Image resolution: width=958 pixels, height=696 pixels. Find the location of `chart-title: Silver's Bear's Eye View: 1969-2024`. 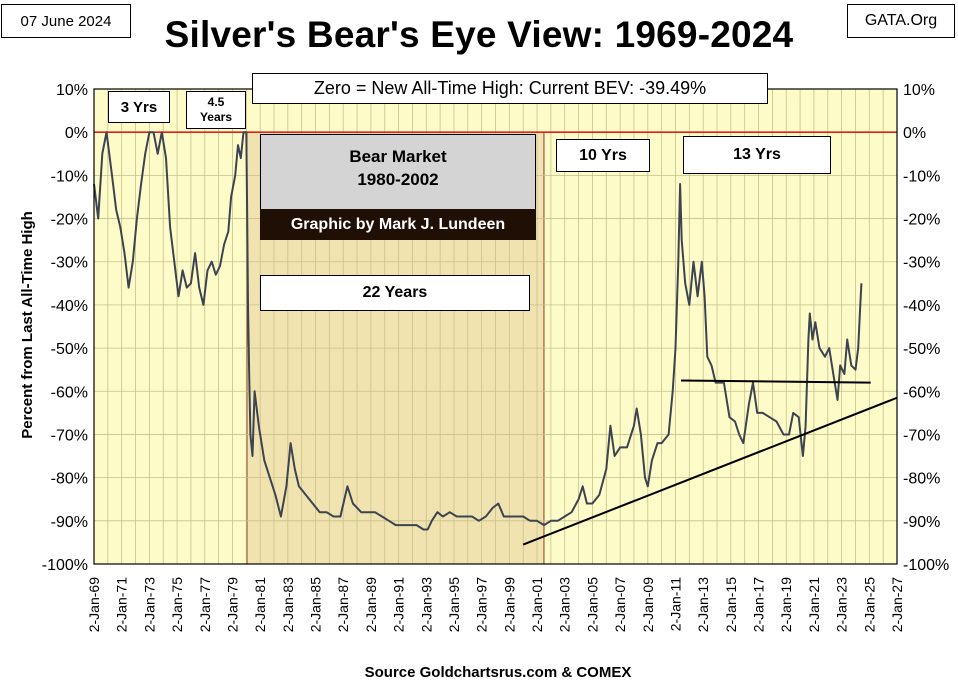

chart-title: Silver's Bear's Eye View: 1969-2024 is located at coordinates (479, 34).